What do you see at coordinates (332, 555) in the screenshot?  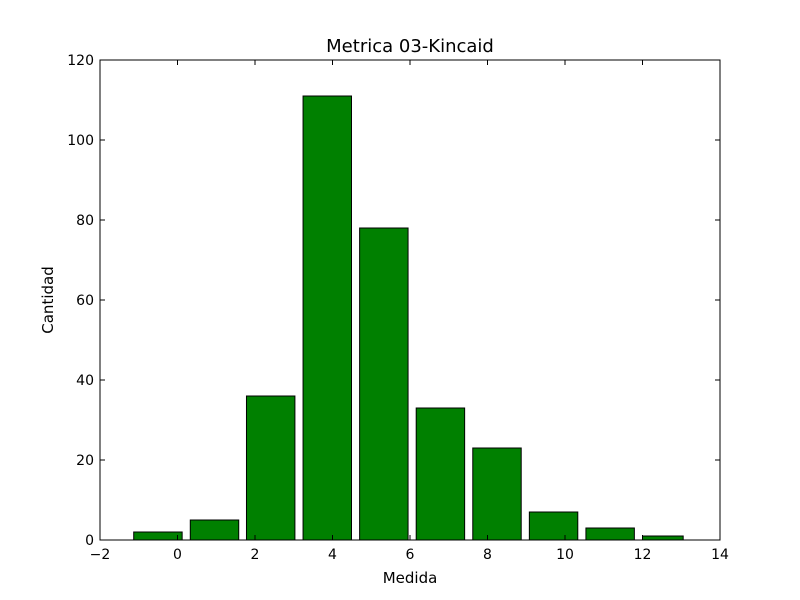 I see `x-tick-label: 4` at bounding box center [332, 555].